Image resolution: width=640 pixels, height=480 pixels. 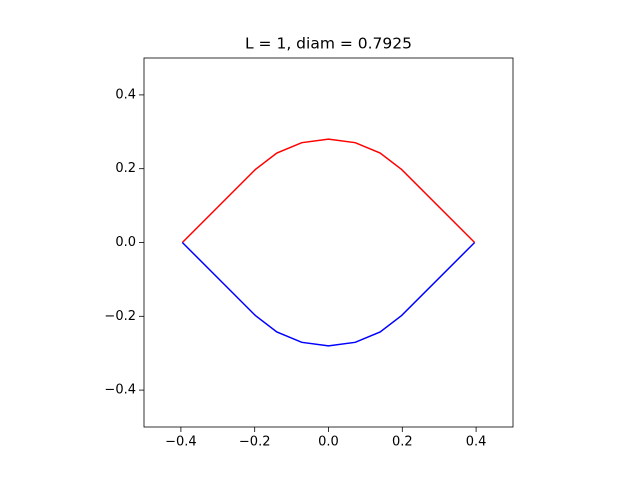 I want to click on x-tick-label: 0.0, so click(x=328, y=442).